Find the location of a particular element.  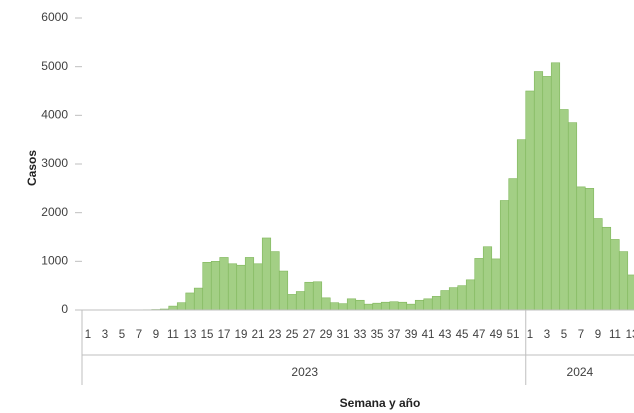

y-tick-label: 4000 is located at coordinates (54, 115).